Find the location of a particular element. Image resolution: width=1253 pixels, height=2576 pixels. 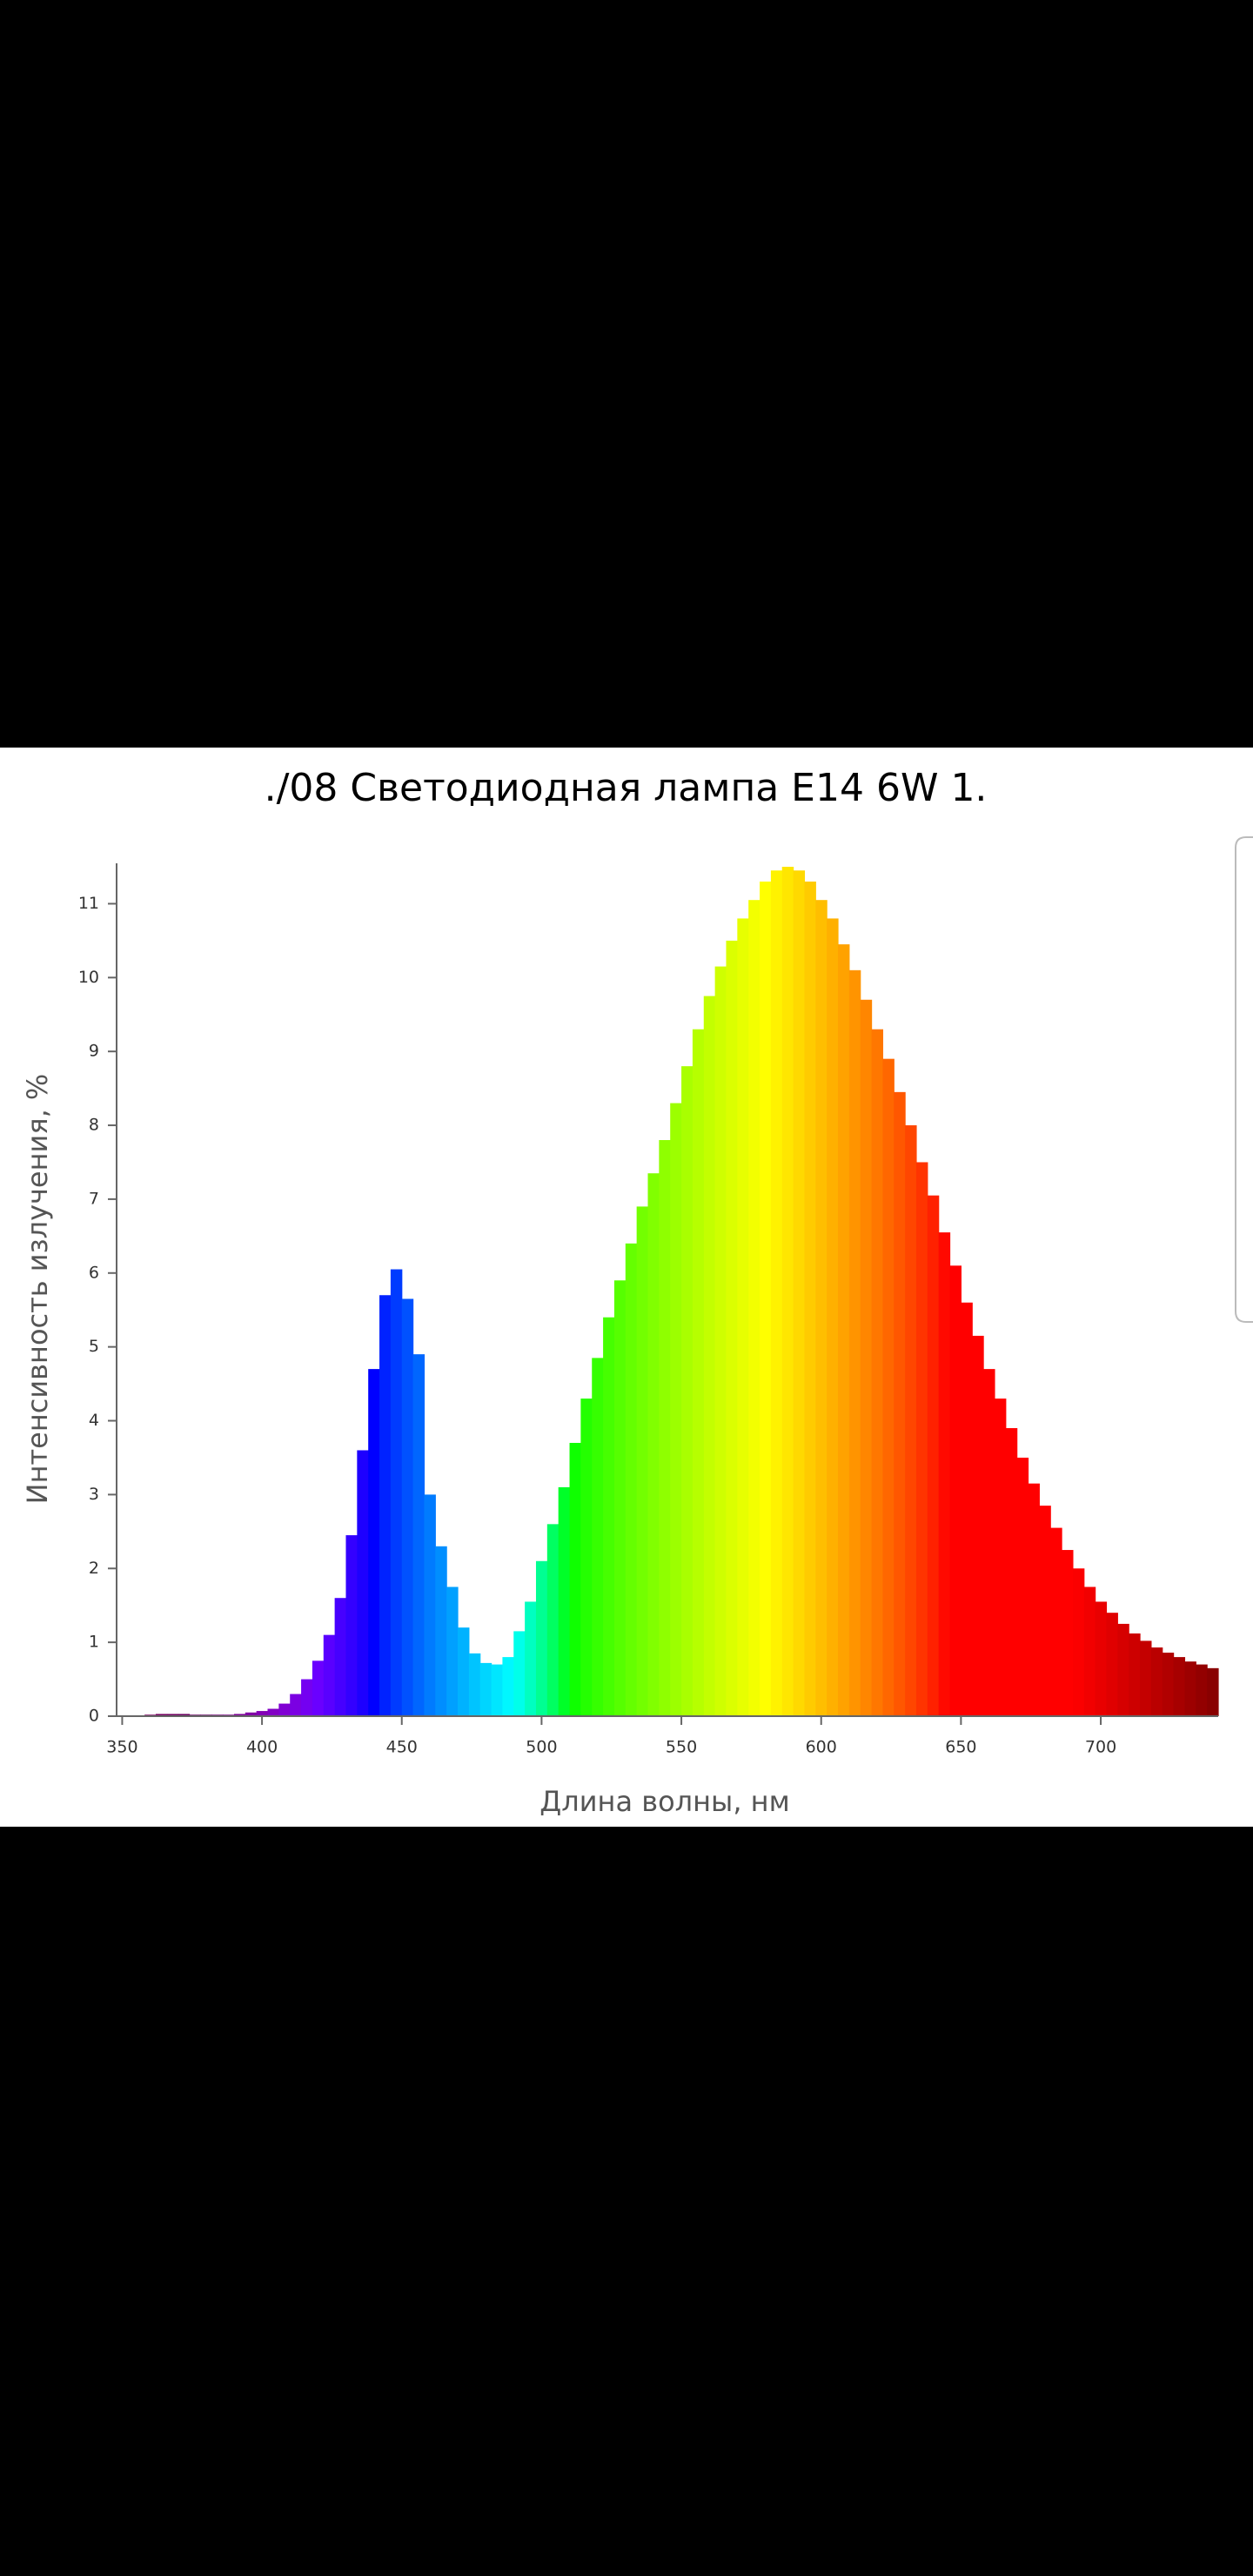

y-tick-label: 10 is located at coordinates (88, 977).